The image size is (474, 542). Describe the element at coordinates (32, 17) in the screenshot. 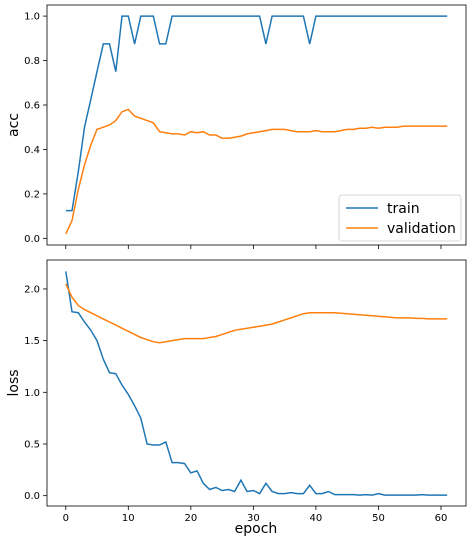

I see `acc-y-tick-label: 1.0` at that location.